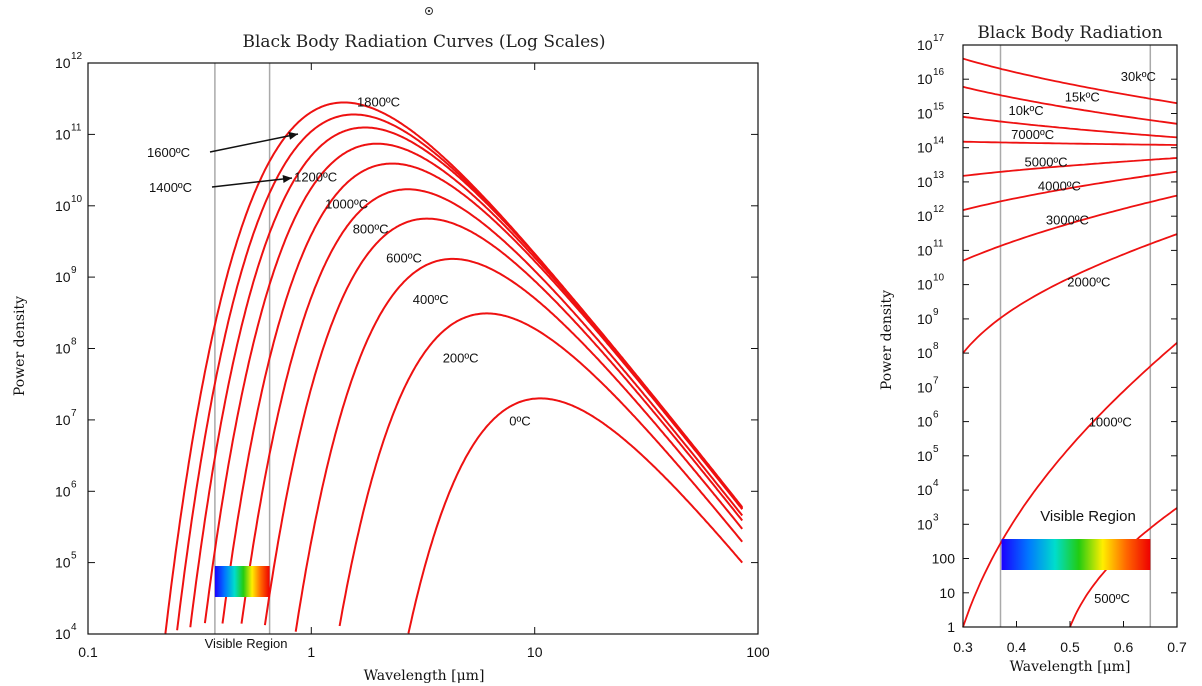 The height and width of the screenshot is (686, 1202). I want to click on y-tick-label: 10 15, so click(931, 112).